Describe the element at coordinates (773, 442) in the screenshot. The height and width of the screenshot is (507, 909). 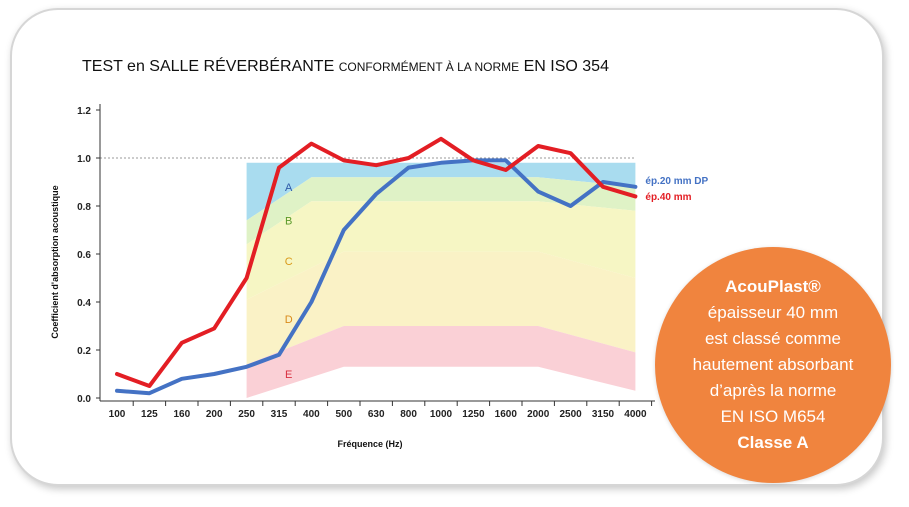
I see `badge-class: Classe A` at that location.